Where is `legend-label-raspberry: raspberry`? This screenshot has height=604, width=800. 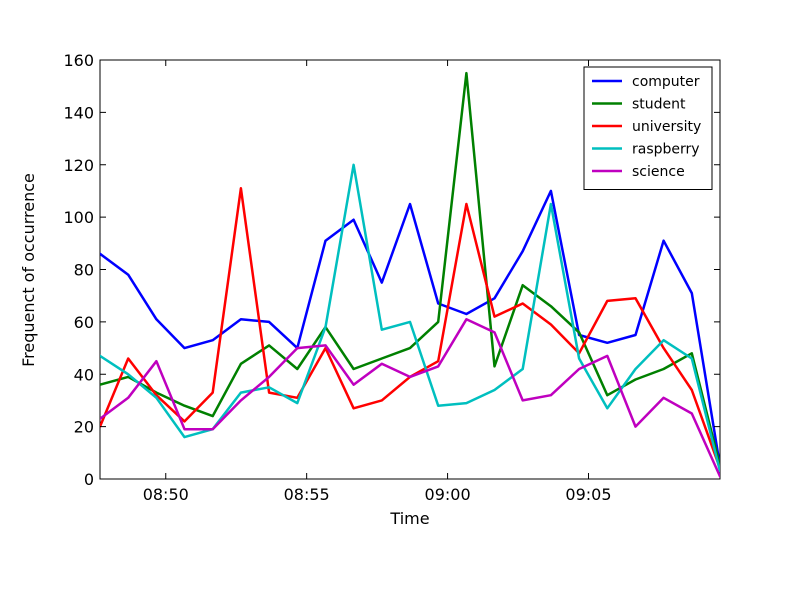
legend-label-raspberry: raspberry is located at coordinates (666, 150).